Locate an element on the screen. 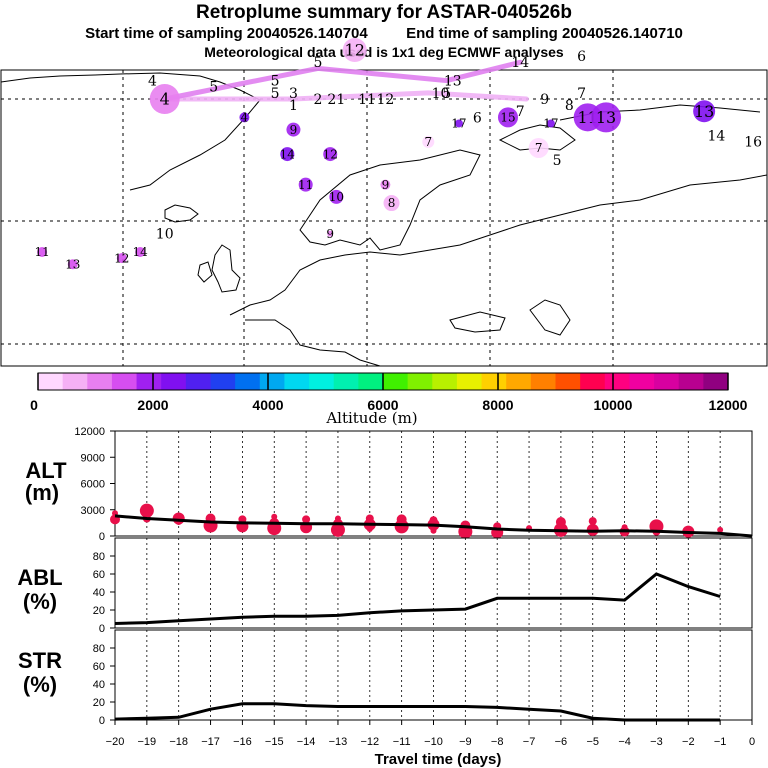 The image size is (768, 768). chart-title: Retroplume summary for ASTAR-040526b is located at coordinates (384, 12).